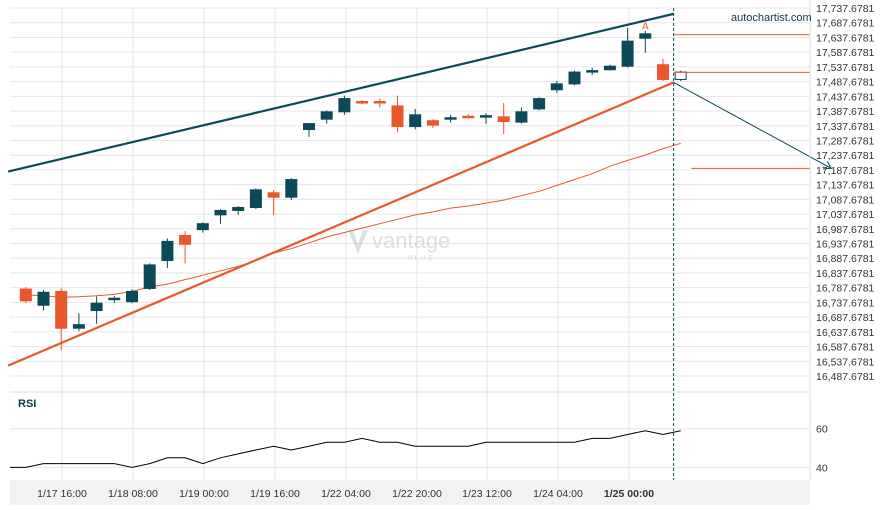 Image resolution: width=887 pixels, height=510 pixels. I want to click on y-tick-label: 16,587.6781, so click(845, 348).